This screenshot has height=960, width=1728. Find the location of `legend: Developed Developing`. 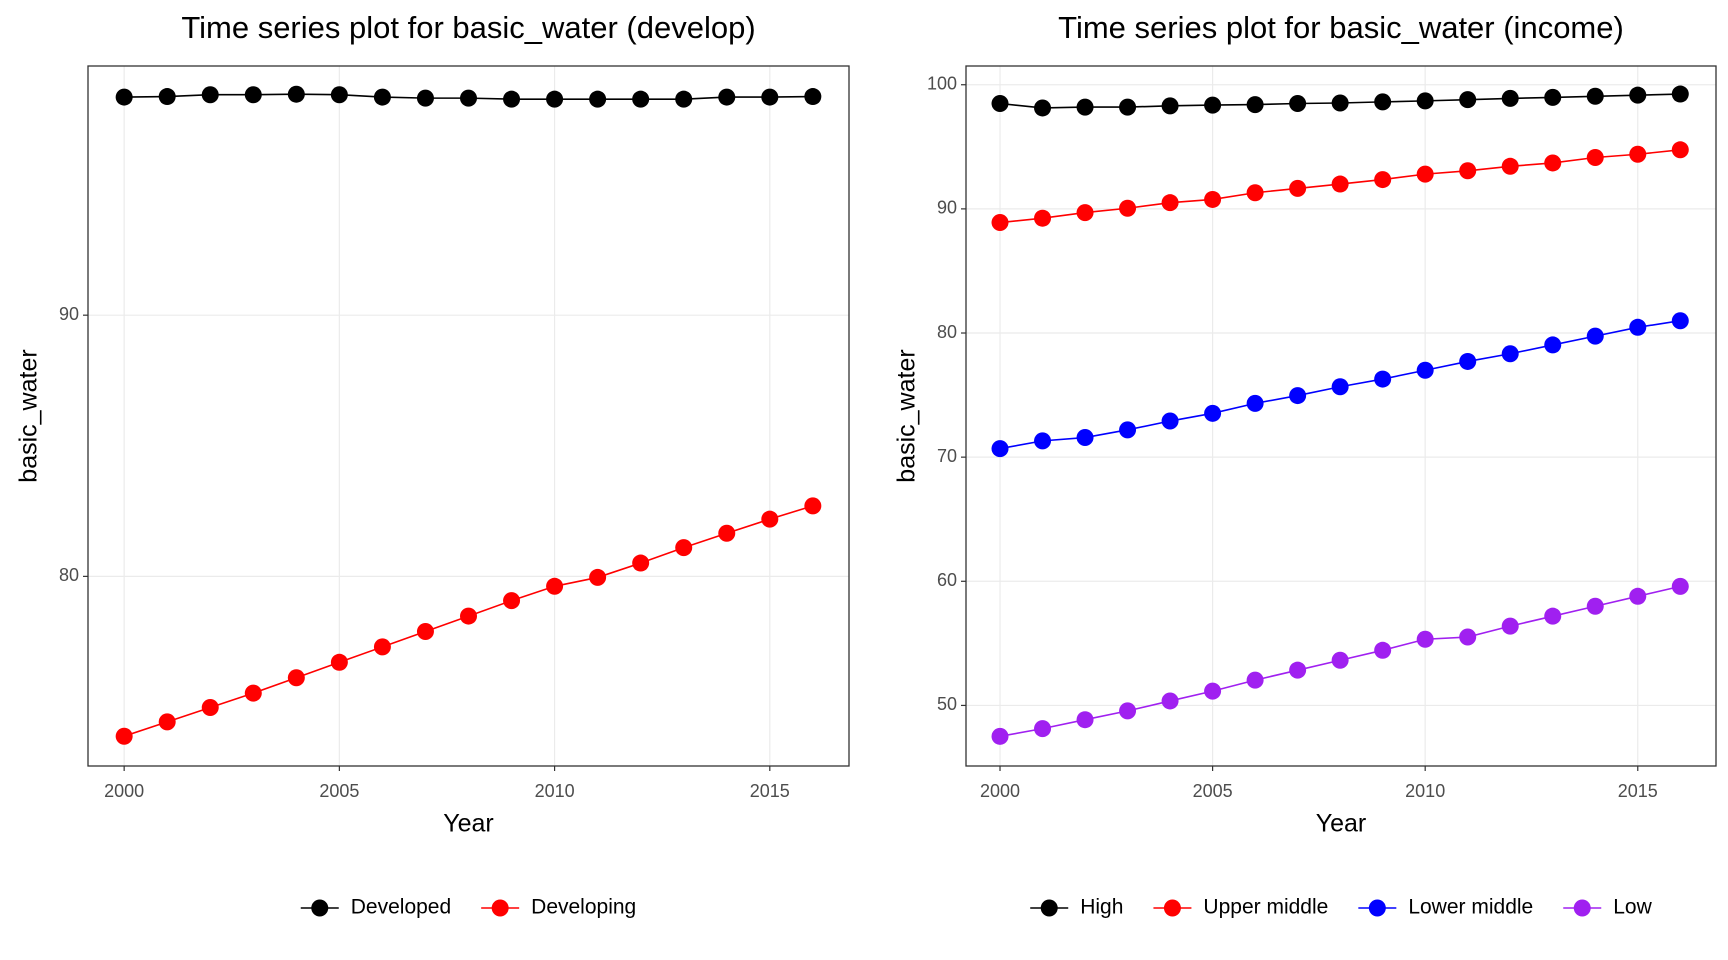

legend: Developed Developing is located at coordinates (468, 907).